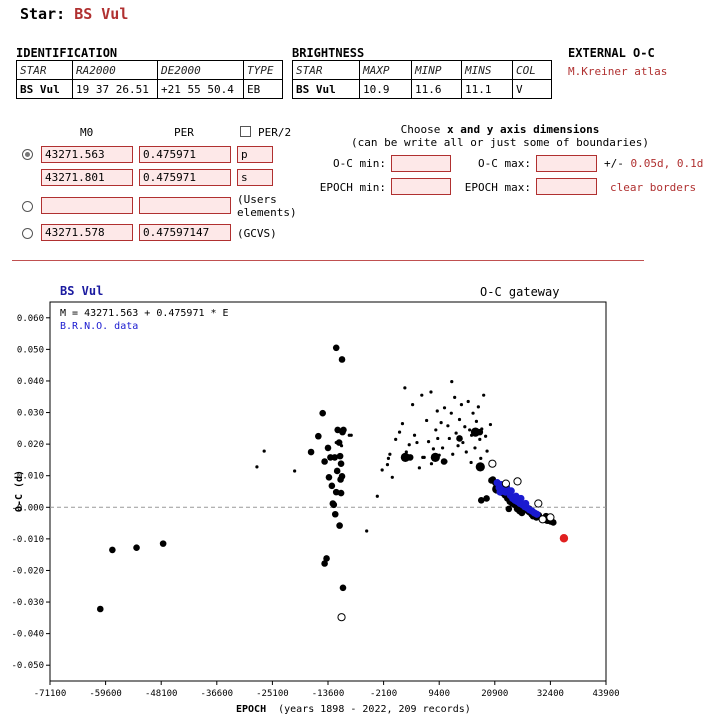 The width and height of the screenshot is (704, 717). What do you see at coordinates (27, 233) in the screenshot?
I see `elements-radio-gcvs` at bounding box center [27, 233].